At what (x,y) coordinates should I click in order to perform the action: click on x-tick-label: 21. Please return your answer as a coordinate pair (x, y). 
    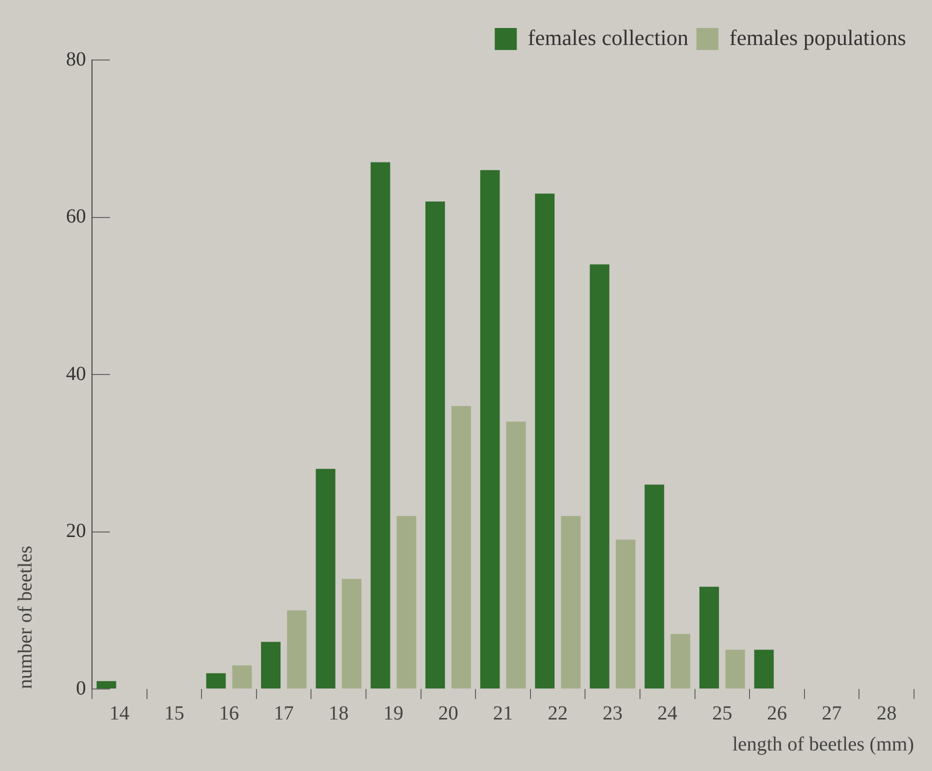
    Looking at the image, I should click on (503, 713).